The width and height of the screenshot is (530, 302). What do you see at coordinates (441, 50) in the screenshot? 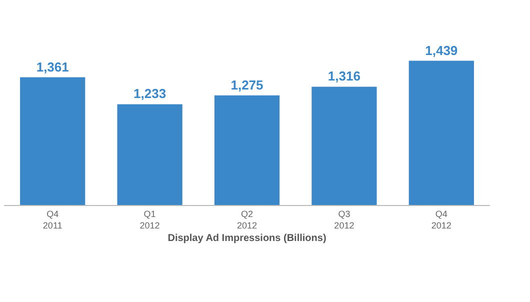
I see `data-label: 1,439` at bounding box center [441, 50].